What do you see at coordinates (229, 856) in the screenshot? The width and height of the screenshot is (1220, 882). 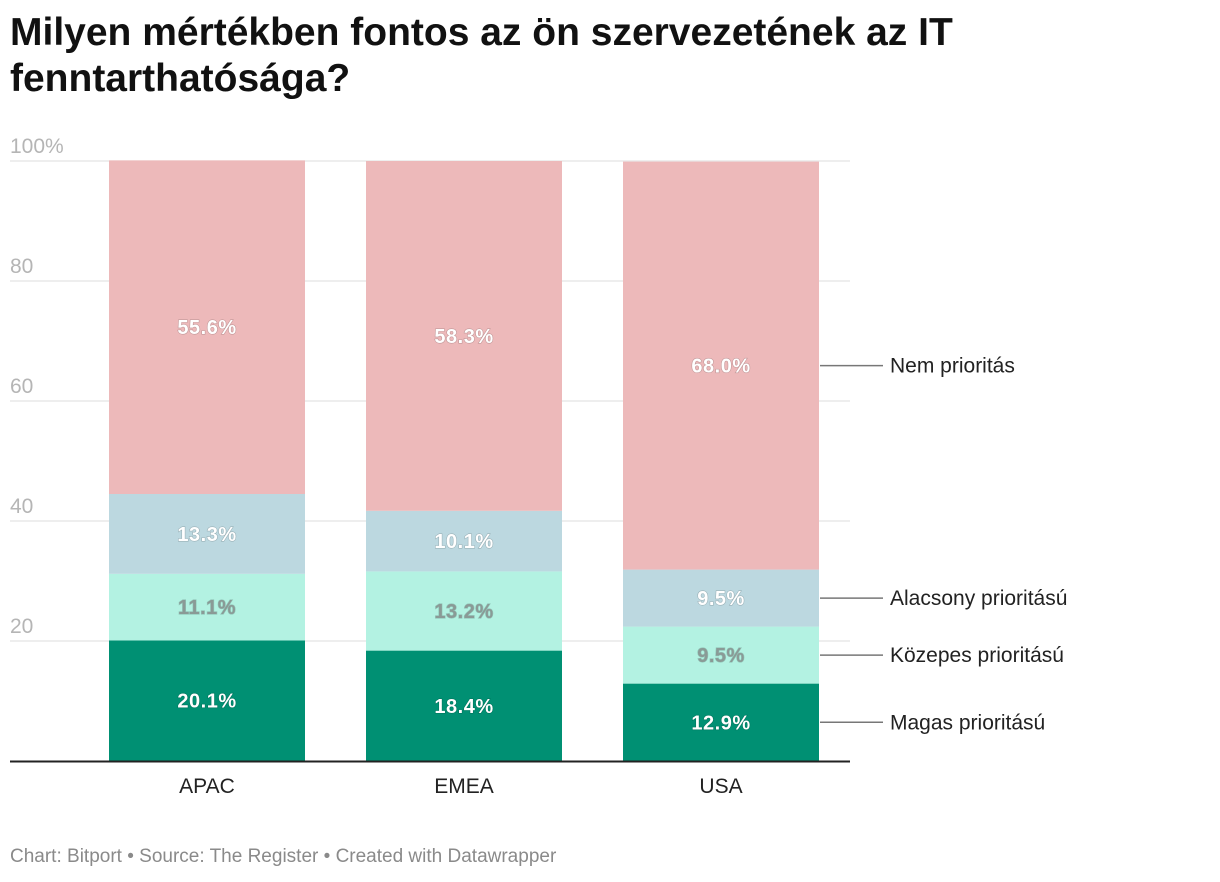 I see `source-credit: Source: The Register` at bounding box center [229, 856].